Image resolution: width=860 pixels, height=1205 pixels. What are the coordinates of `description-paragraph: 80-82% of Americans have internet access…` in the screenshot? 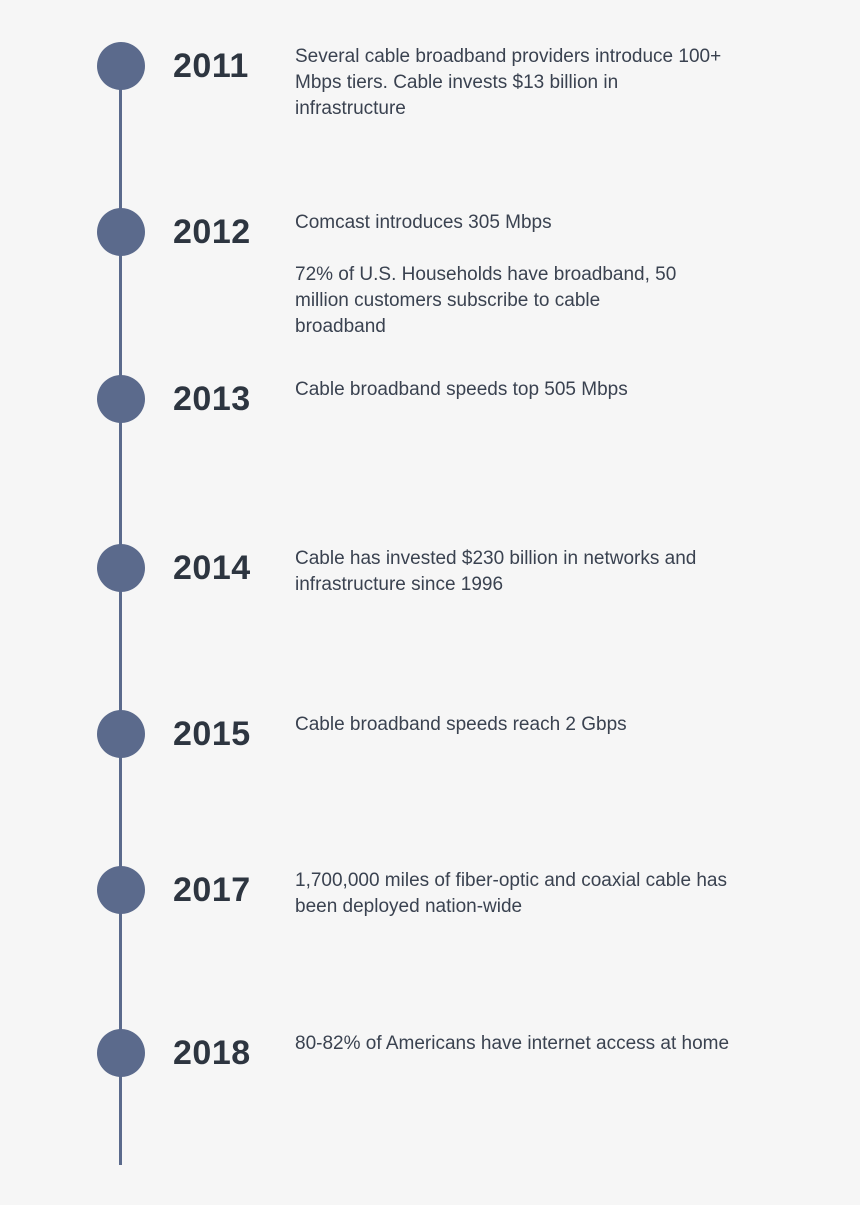 It's located at (512, 1043).